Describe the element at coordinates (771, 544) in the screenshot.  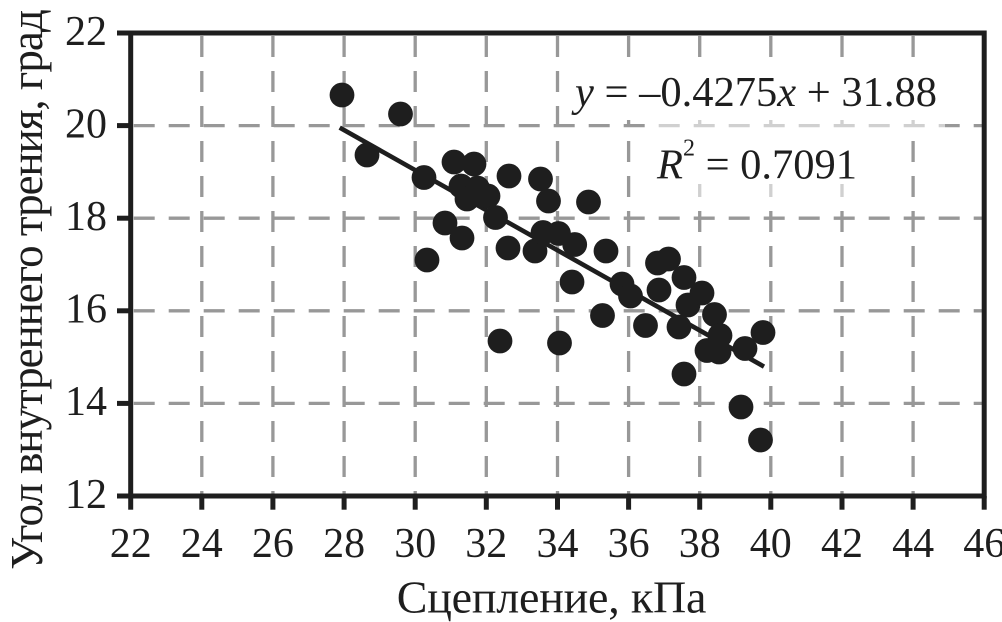
I see `svg-text: 40` at that location.